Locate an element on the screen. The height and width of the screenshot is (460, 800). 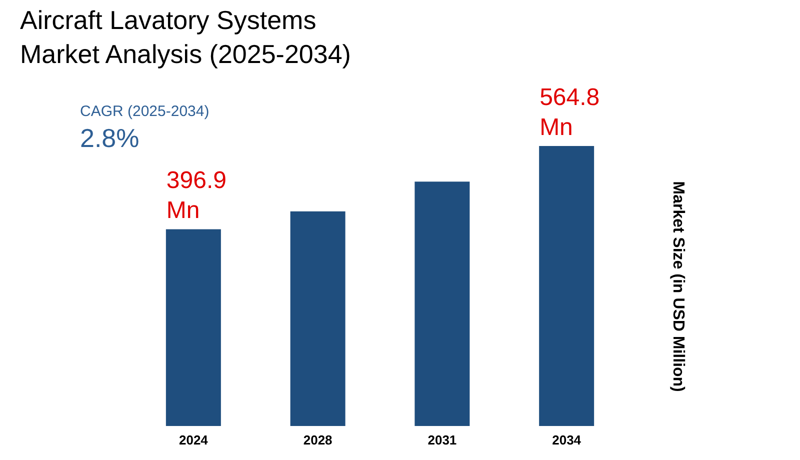
y-axis-title: Market Size (in USD Million) is located at coordinates (678, 286).